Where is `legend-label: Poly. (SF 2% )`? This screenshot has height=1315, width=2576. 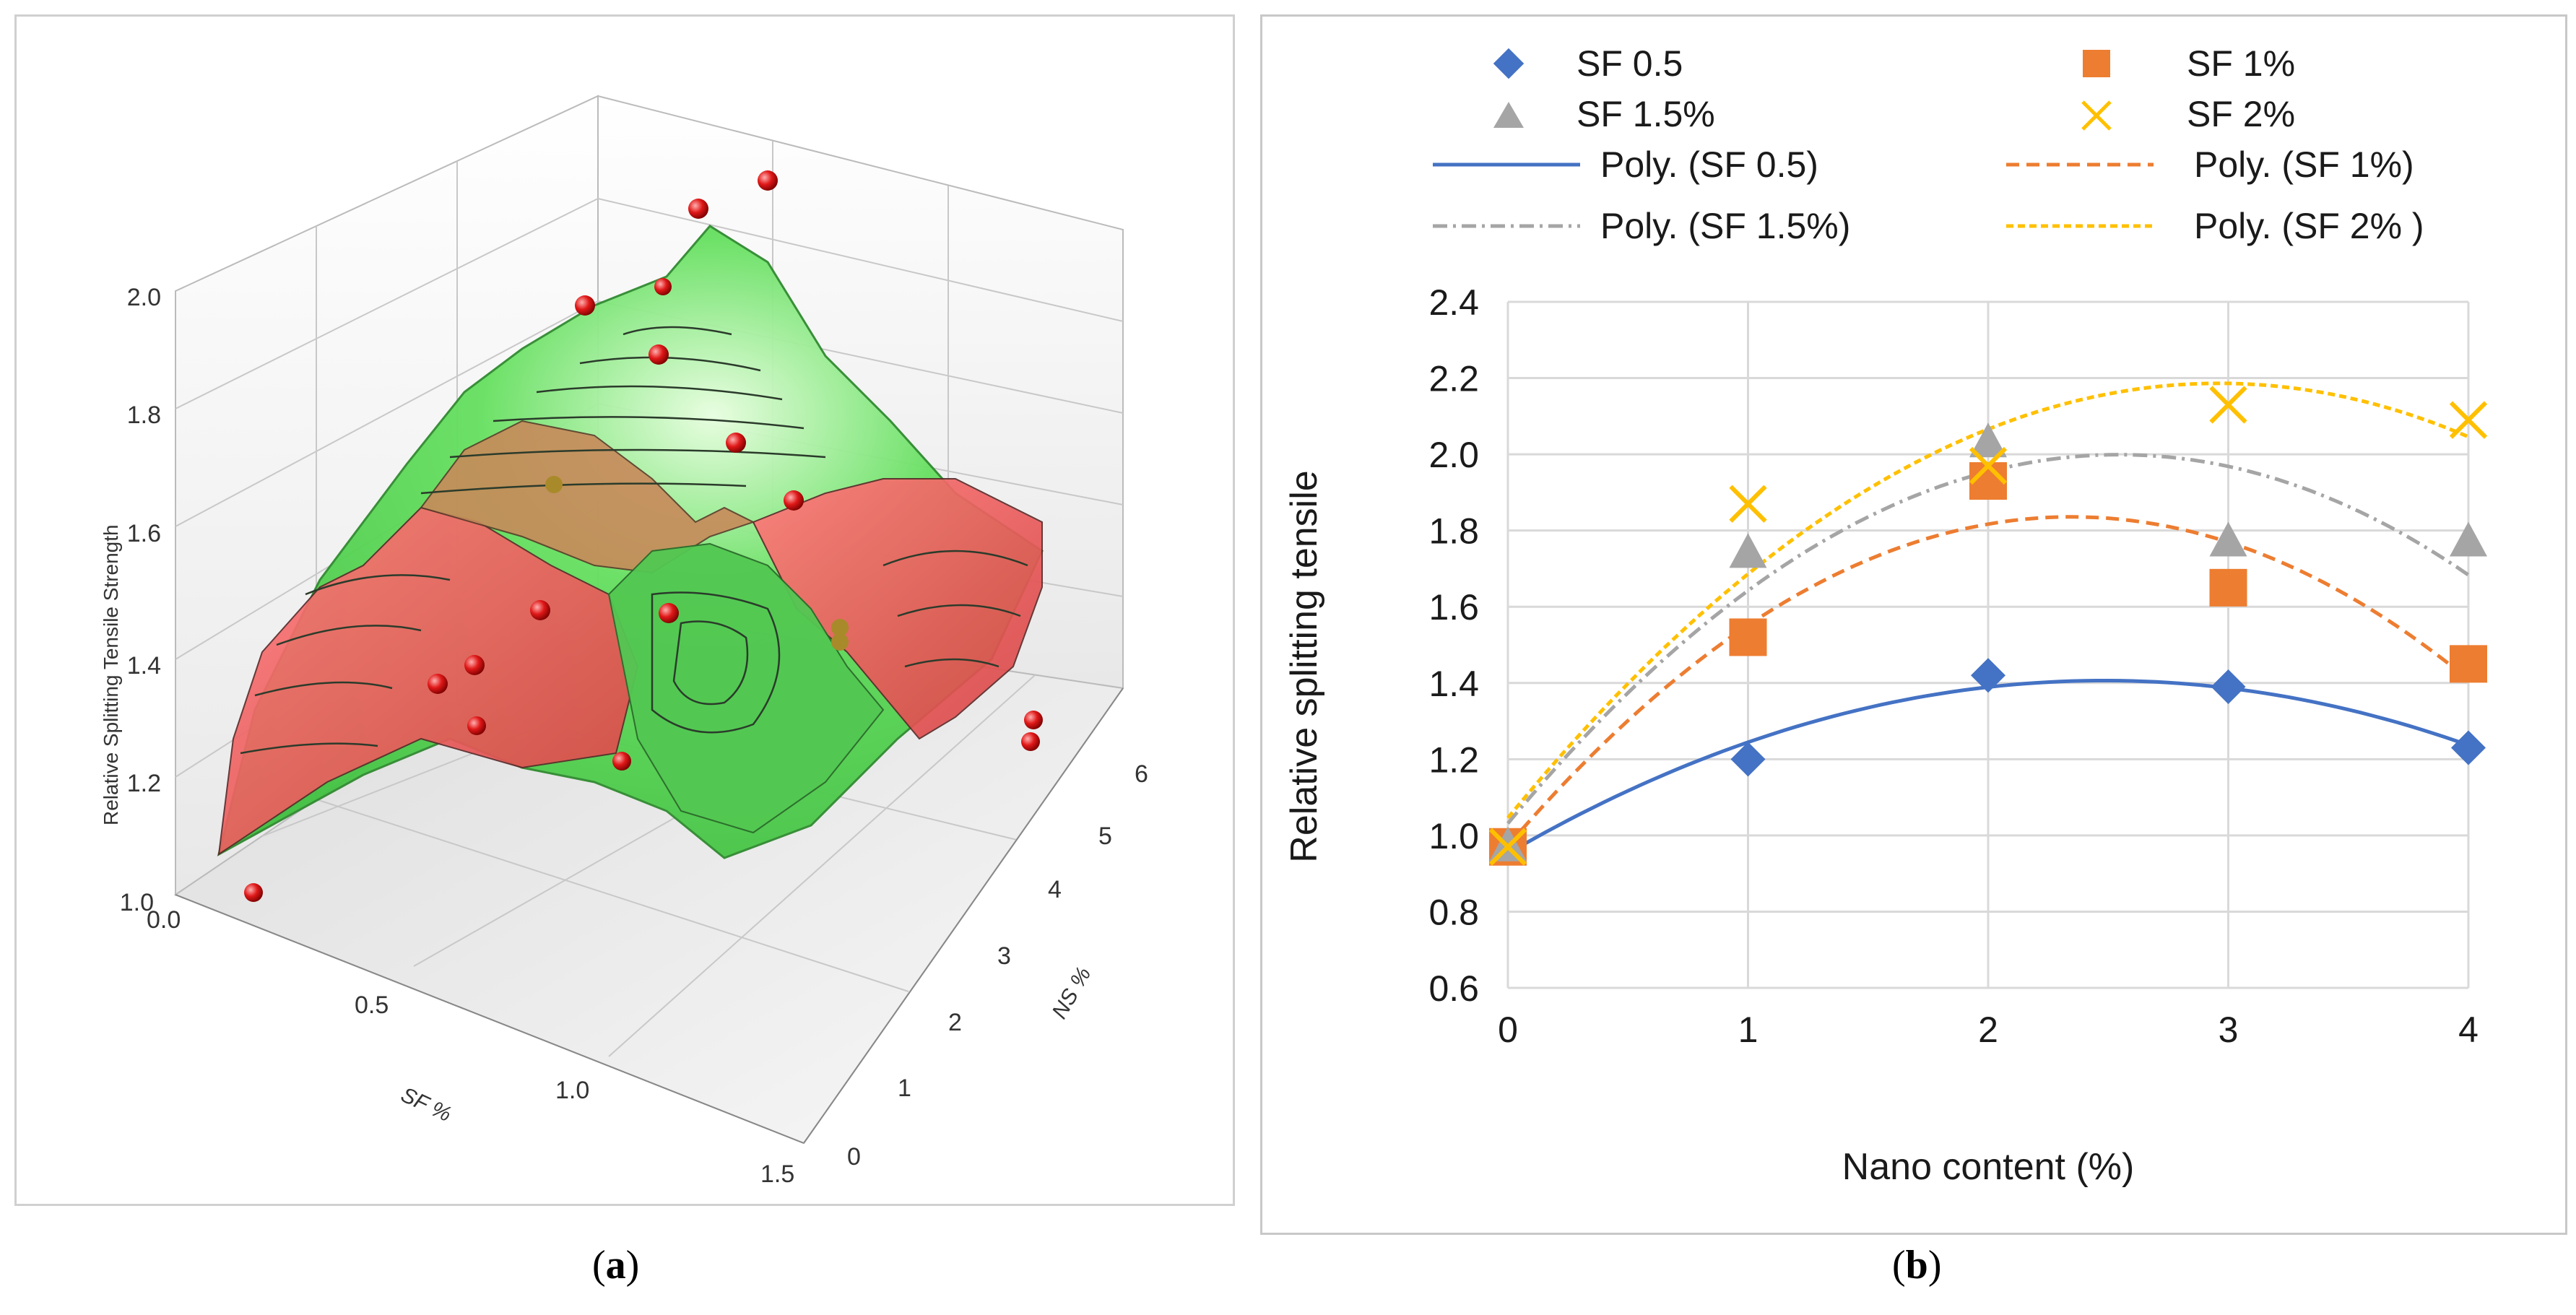 legend-label: Poly. (SF 2% ) is located at coordinates (2309, 226).